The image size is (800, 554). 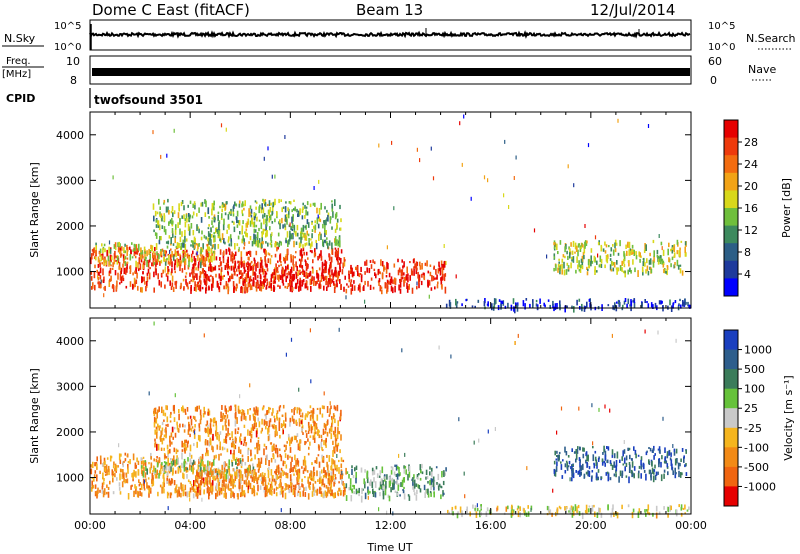 I want to click on date-title: 12/Jul/2014, so click(x=632, y=10).